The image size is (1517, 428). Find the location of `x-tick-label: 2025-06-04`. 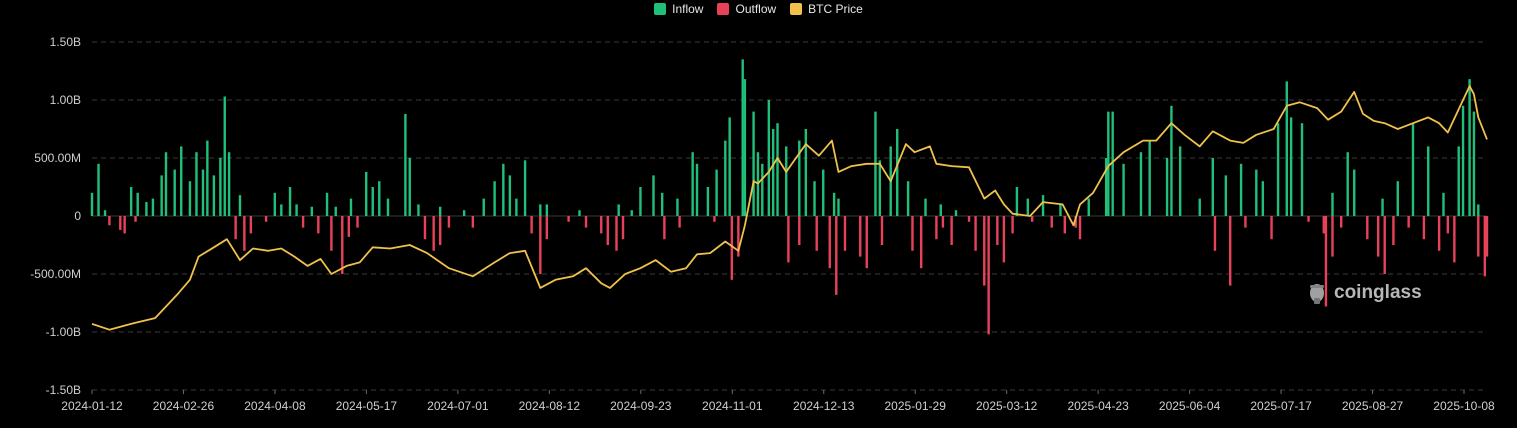

x-tick-label: 2025-06-04 is located at coordinates (1190, 406).